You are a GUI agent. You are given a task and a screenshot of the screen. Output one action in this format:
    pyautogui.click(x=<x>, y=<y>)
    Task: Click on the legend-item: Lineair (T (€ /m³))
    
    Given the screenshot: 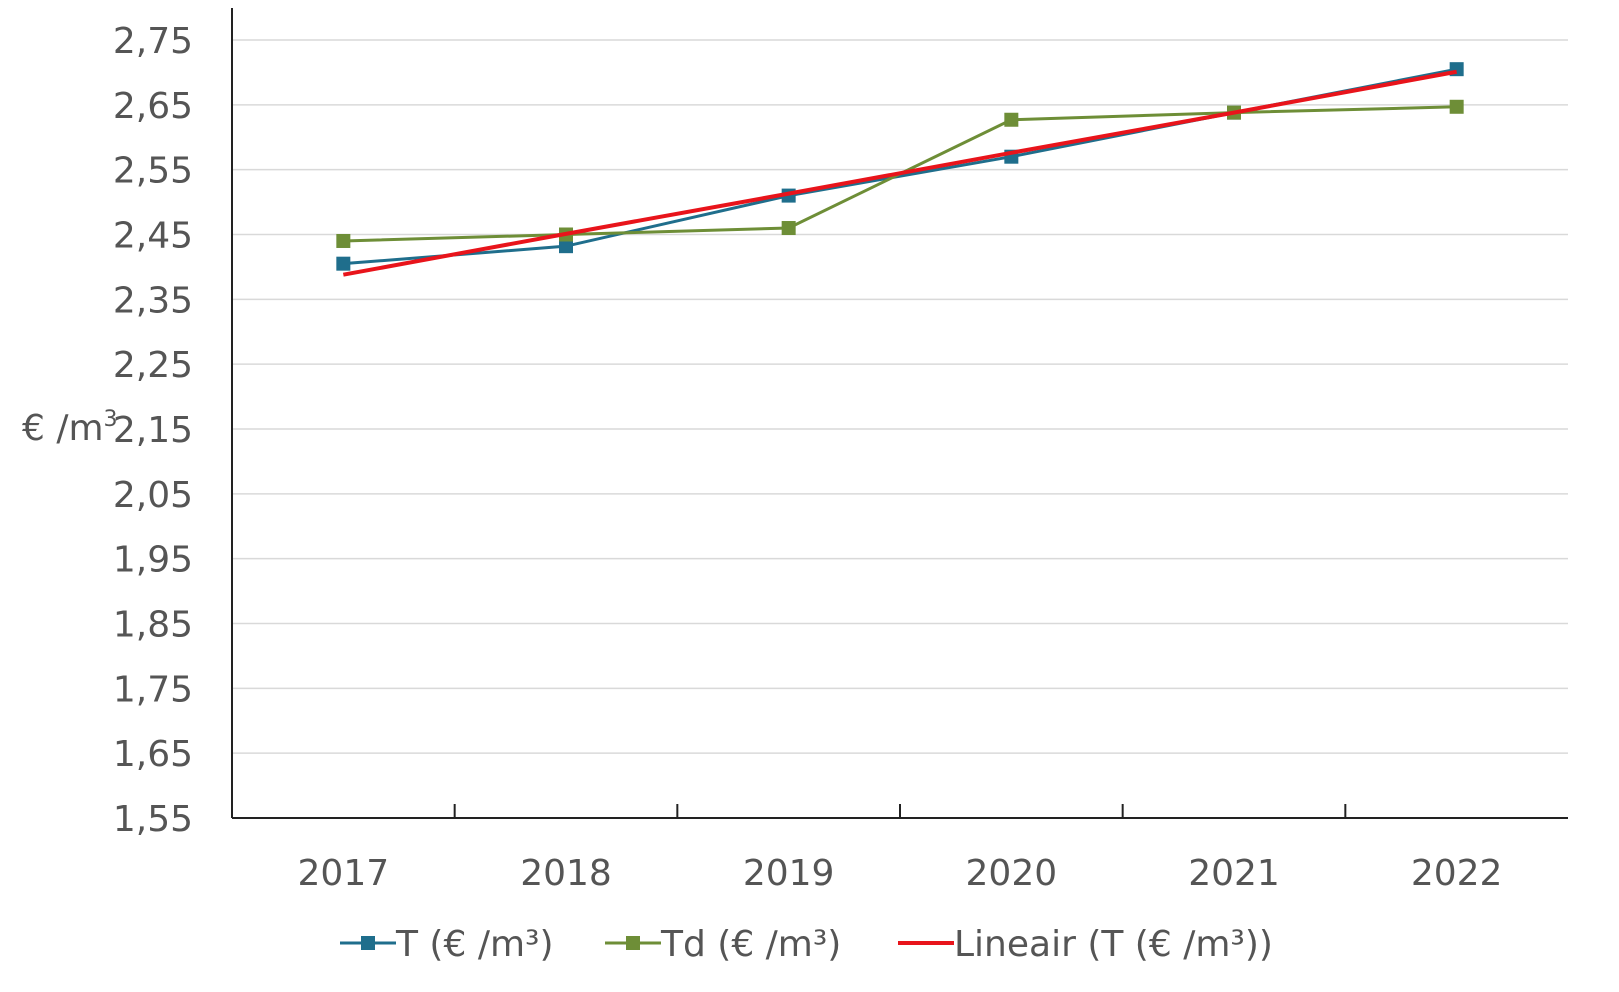 What is the action you would take?
    pyautogui.click(x=1085, y=944)
    